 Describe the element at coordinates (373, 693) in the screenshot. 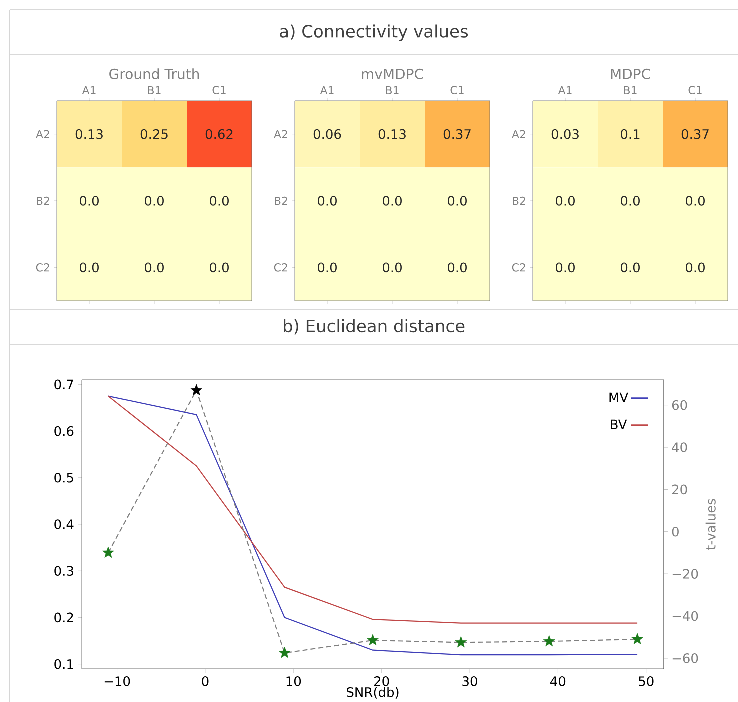

I see `x-axis-title: SNR(db)` at that location.